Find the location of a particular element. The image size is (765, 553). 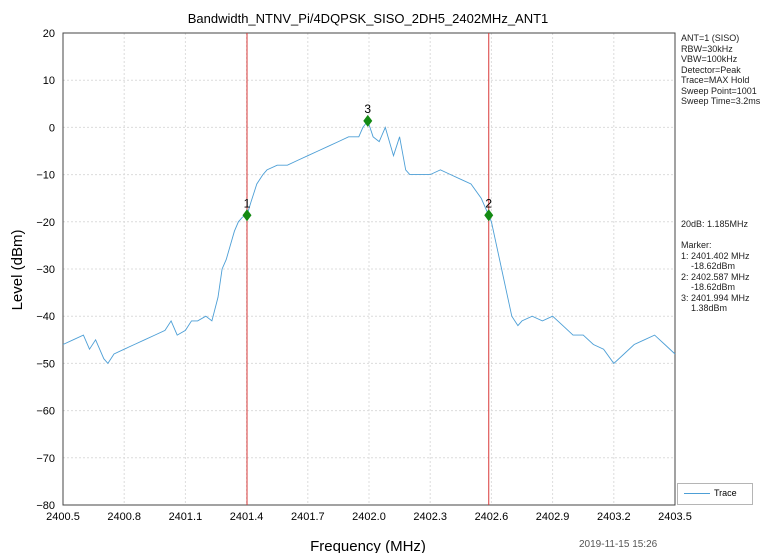

legend: Trace is located at coordinates (715, 494).